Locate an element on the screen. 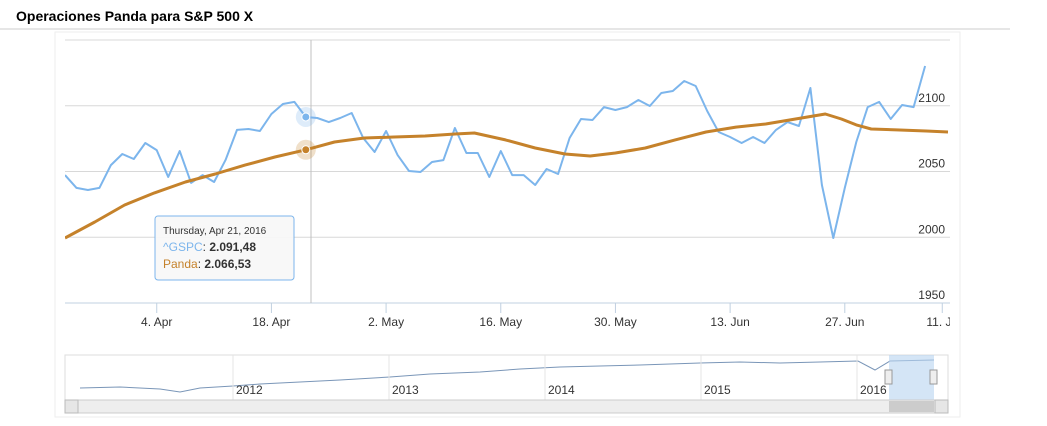 The height and width of the screenshot is (426, 1047). x-tick-label: 13. Jun is located at coordinates (729, 322).